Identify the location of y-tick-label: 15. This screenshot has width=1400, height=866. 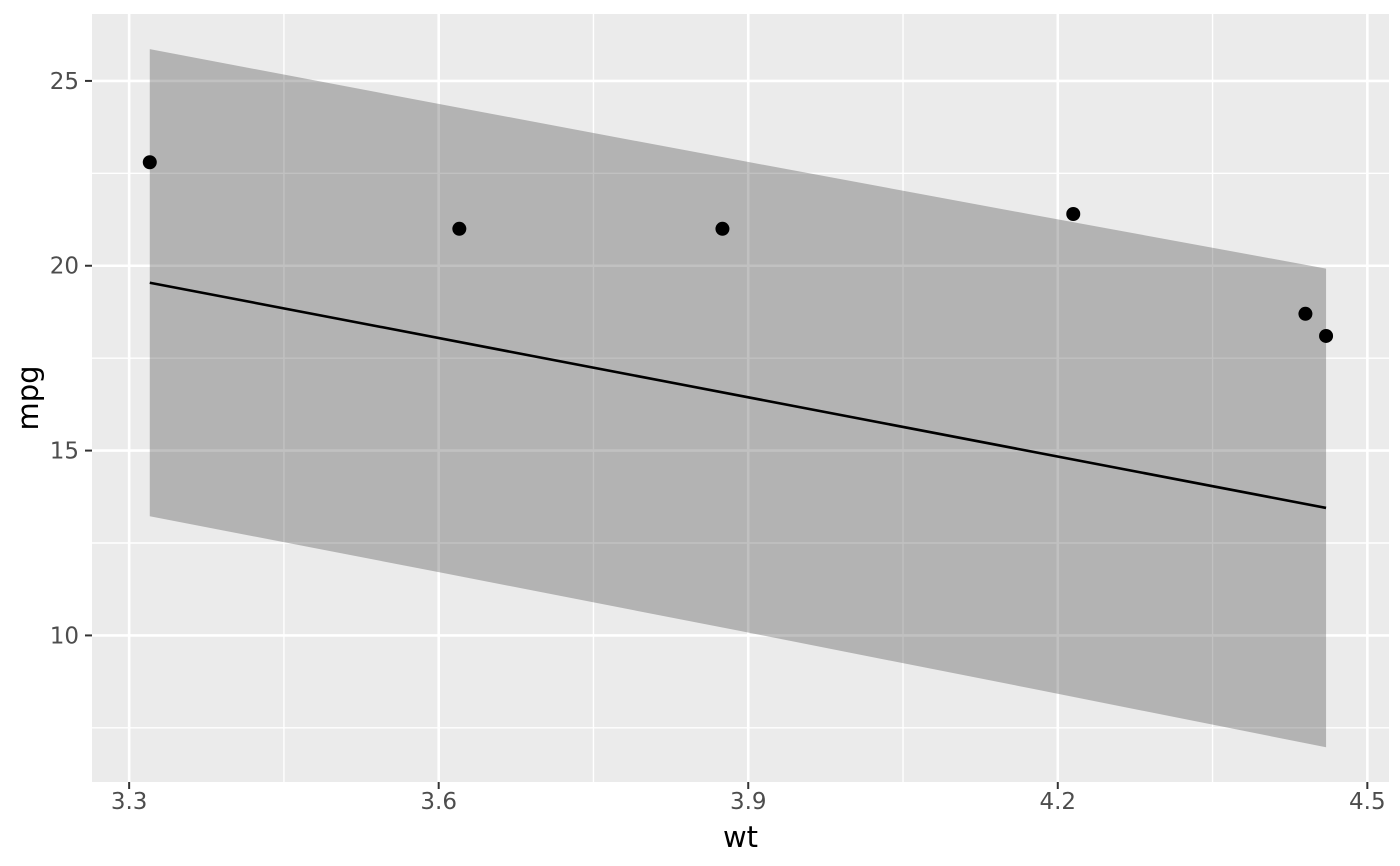
(64, 452).